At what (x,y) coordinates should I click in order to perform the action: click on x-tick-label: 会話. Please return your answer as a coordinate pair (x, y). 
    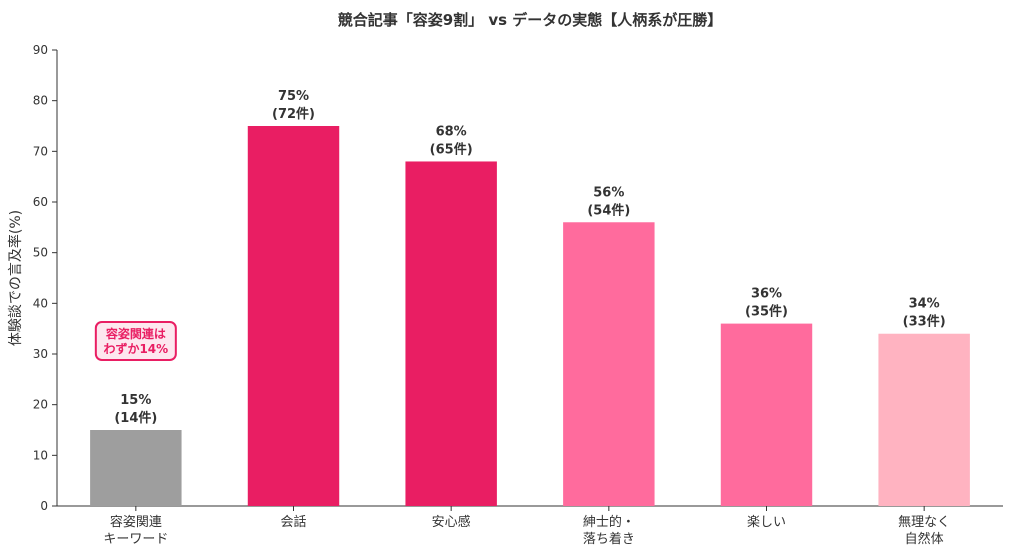
    Looking at the image, I should click on (293, 522).